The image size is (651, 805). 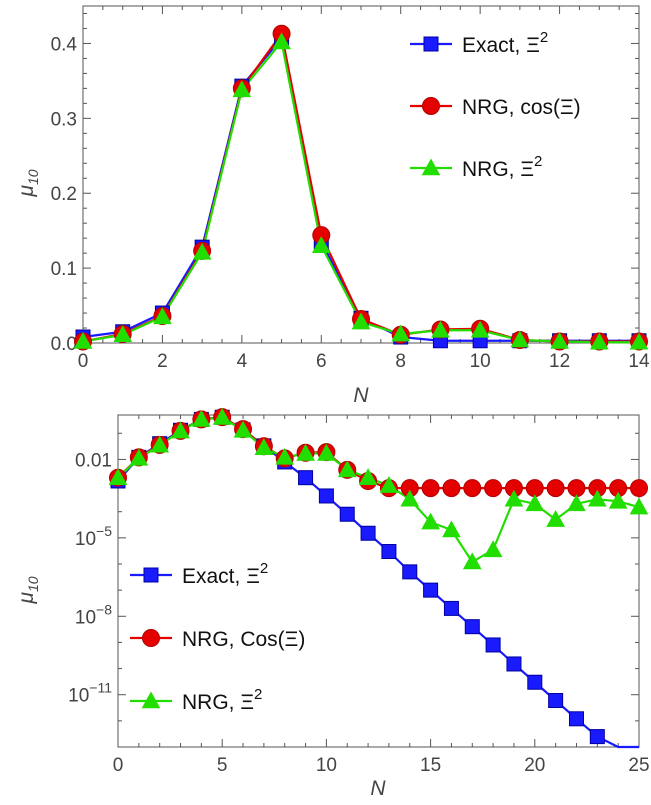 What do you see at coordinates (361, 395) in the screenshot?
I see `top-x-axis-title: N` at bounding box center [361, 395].